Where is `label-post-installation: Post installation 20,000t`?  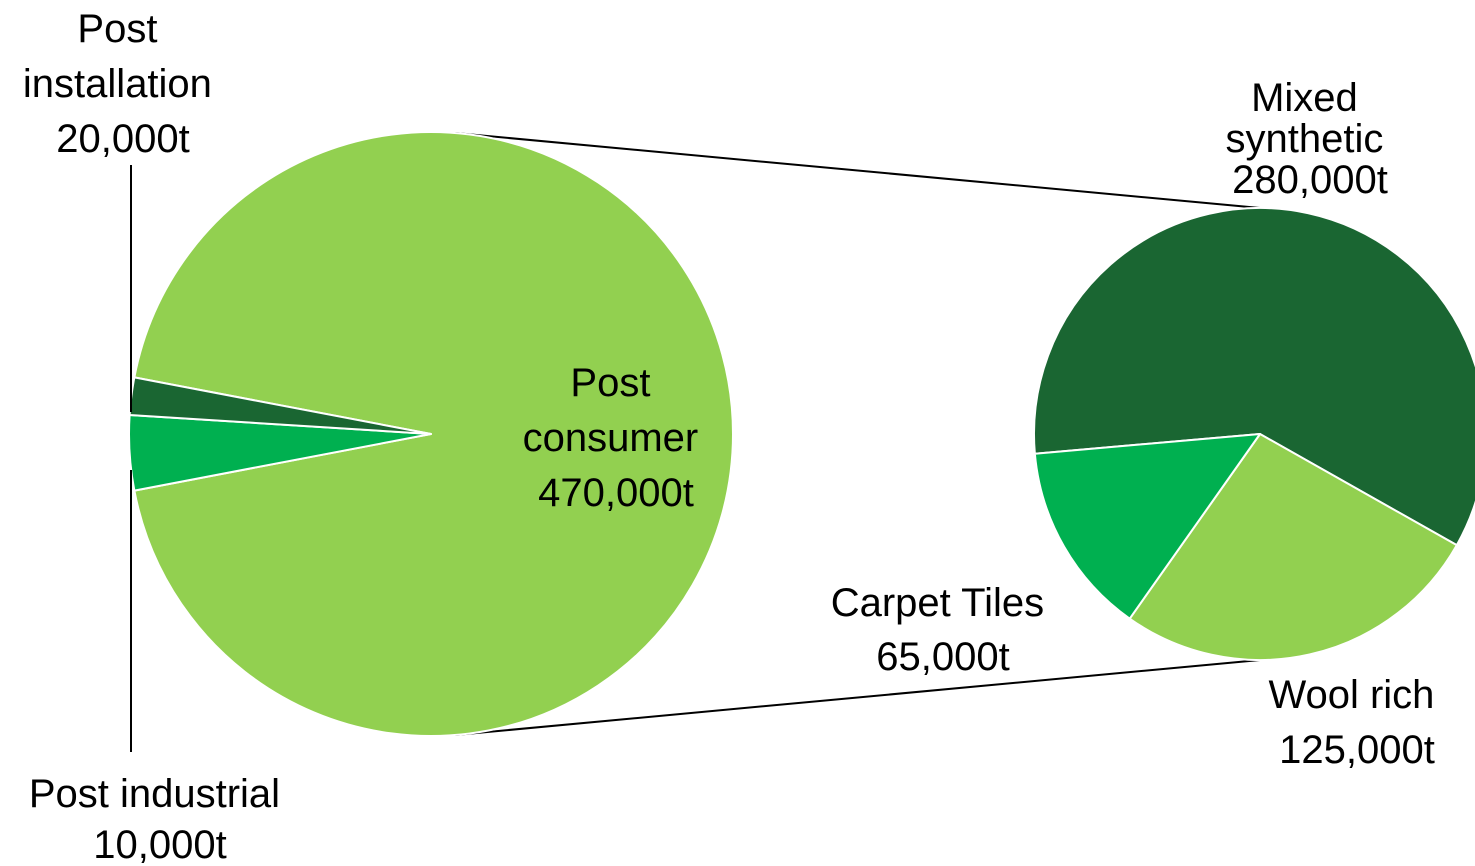
label-post-installation: Post installation 20,000t is located at coordinates (123, 84).